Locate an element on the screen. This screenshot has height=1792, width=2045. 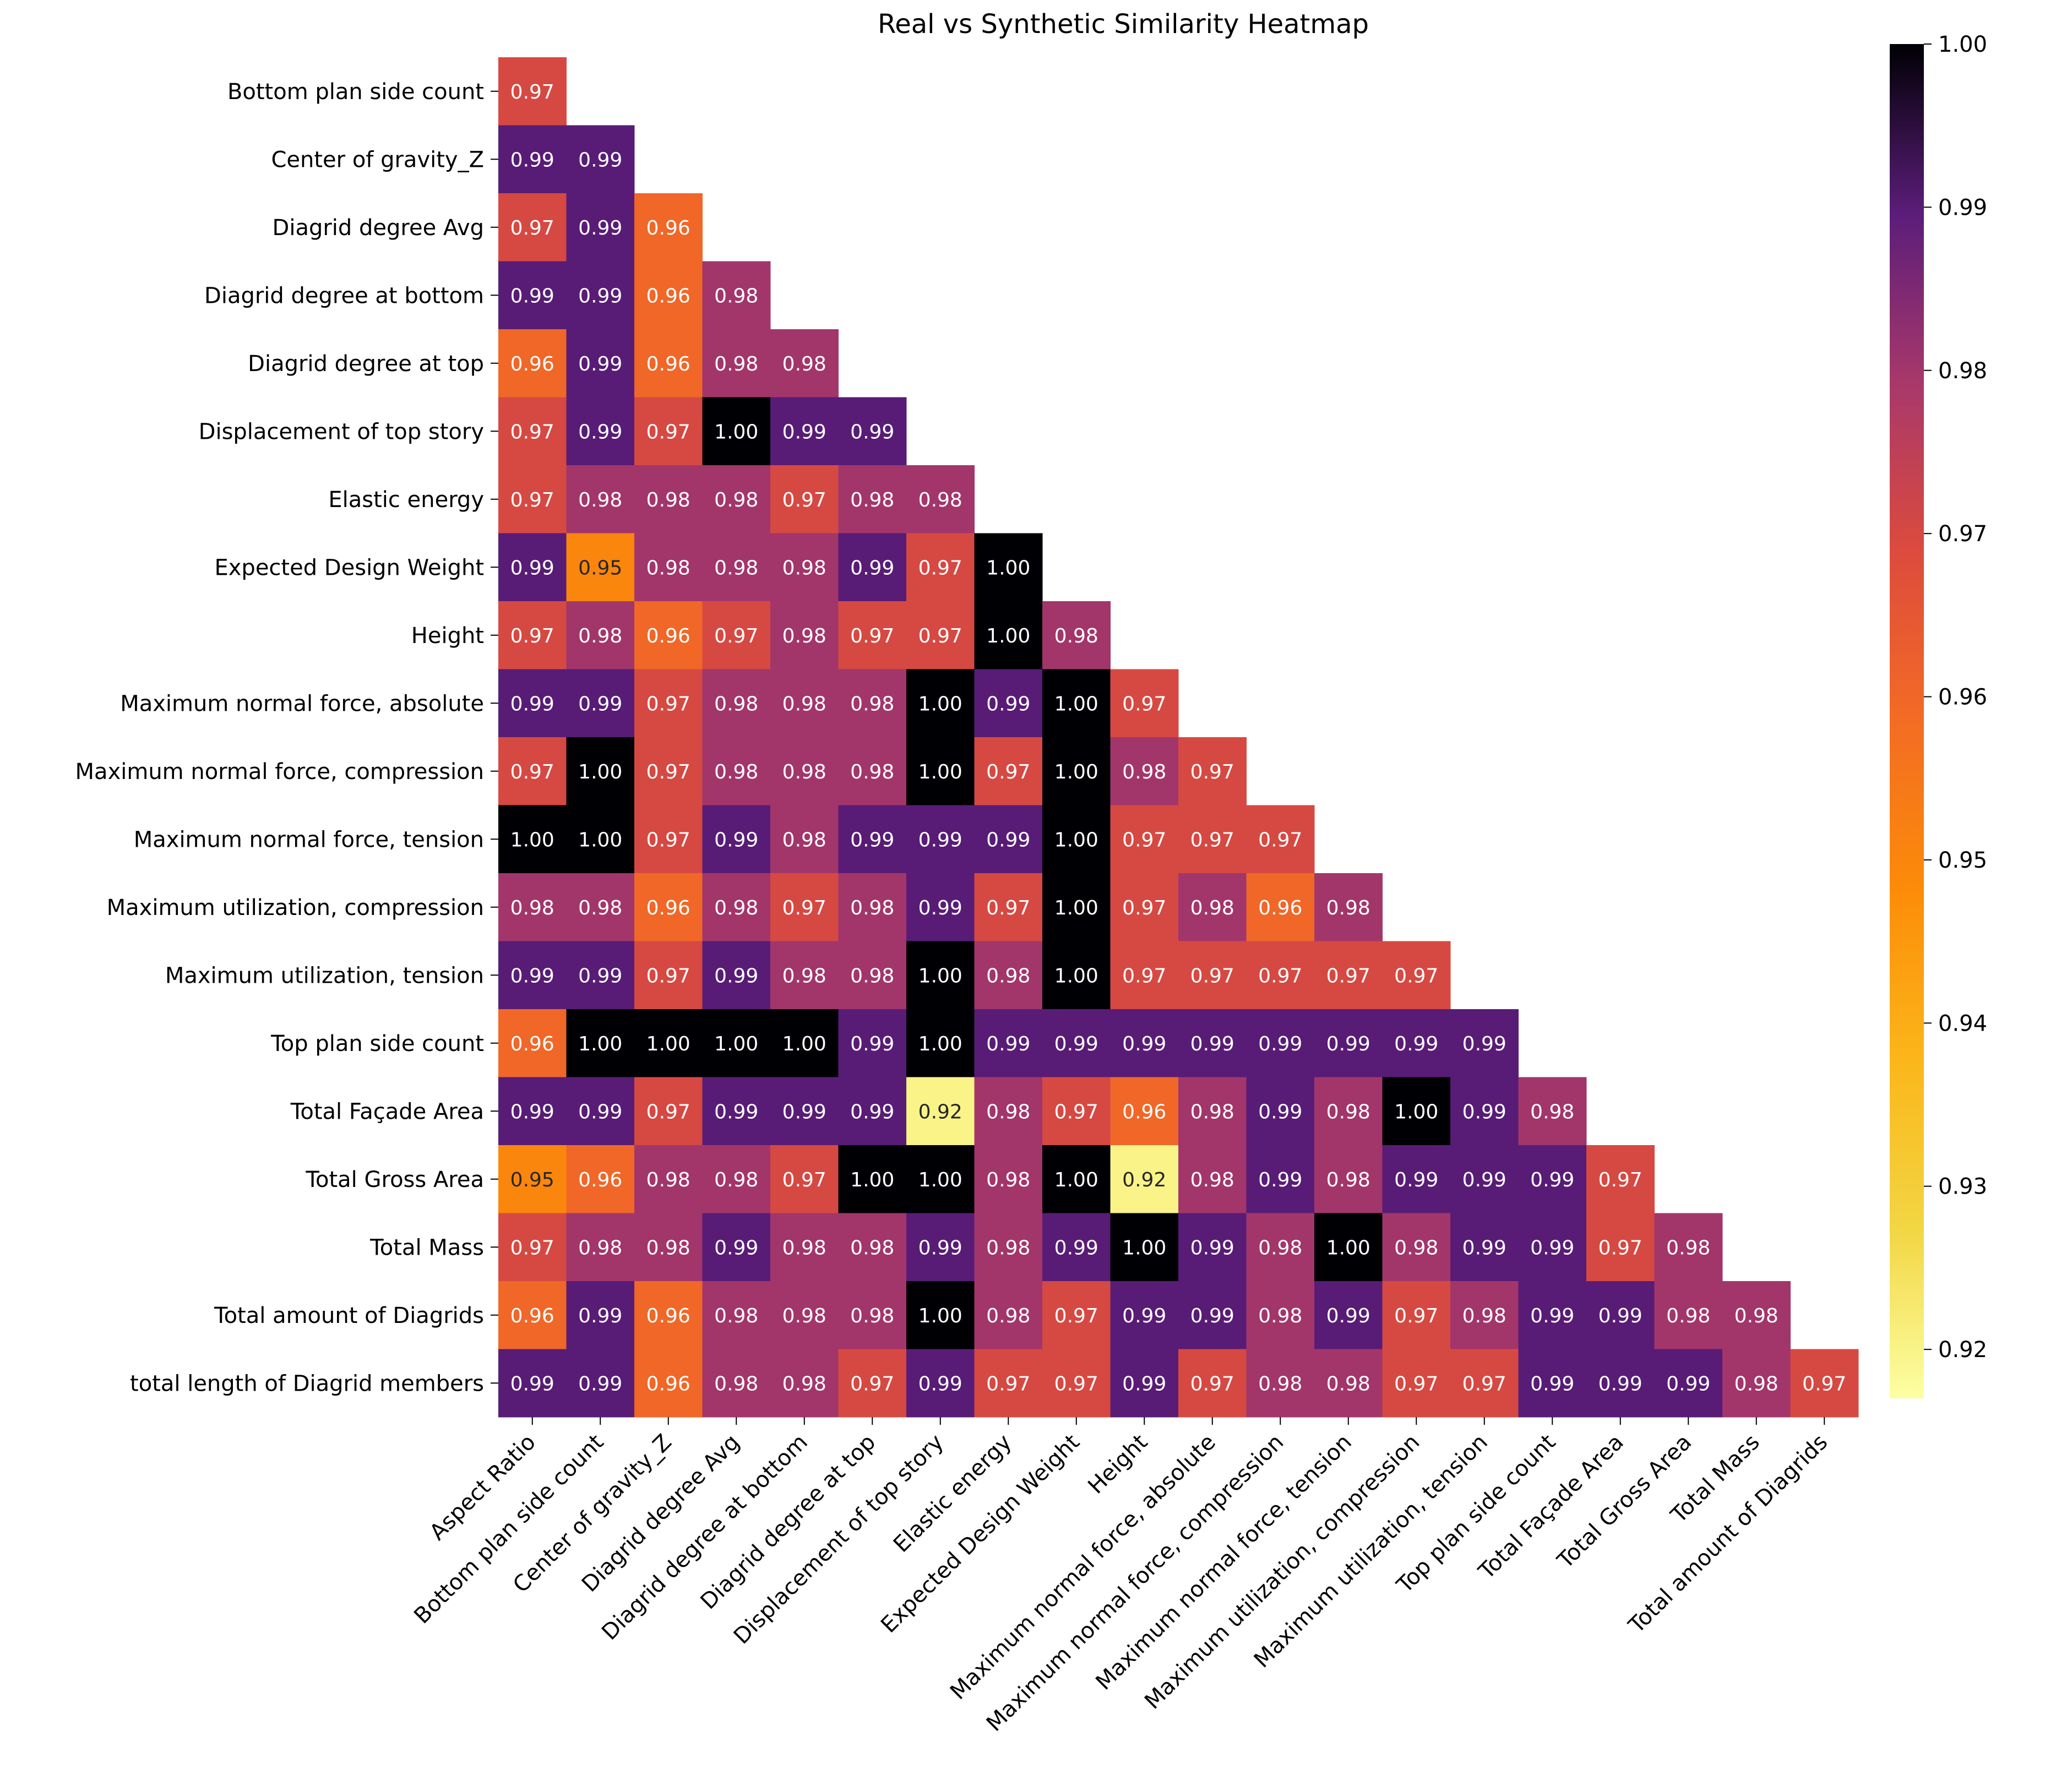
x-tick-label: Maximum normal force, tension is located at coordinates (1223, 1562).